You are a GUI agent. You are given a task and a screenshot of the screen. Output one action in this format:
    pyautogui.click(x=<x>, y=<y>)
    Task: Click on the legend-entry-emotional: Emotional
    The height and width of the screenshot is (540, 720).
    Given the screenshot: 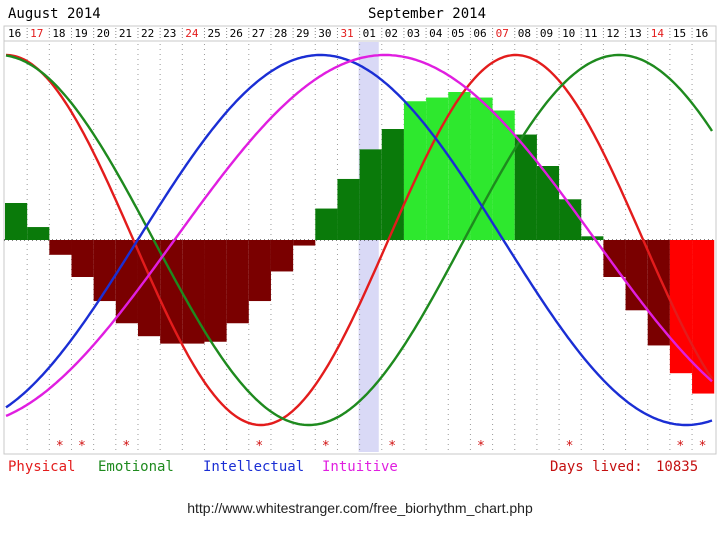 What is the action you would take?
    pyautogui.click(x=136, y=467)
    